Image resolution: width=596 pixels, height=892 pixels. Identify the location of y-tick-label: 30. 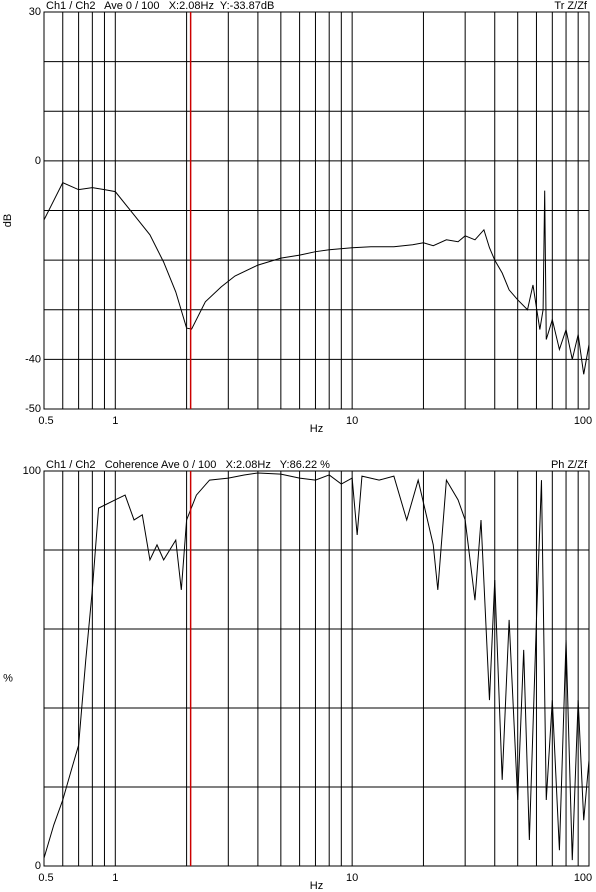
(35, 12).